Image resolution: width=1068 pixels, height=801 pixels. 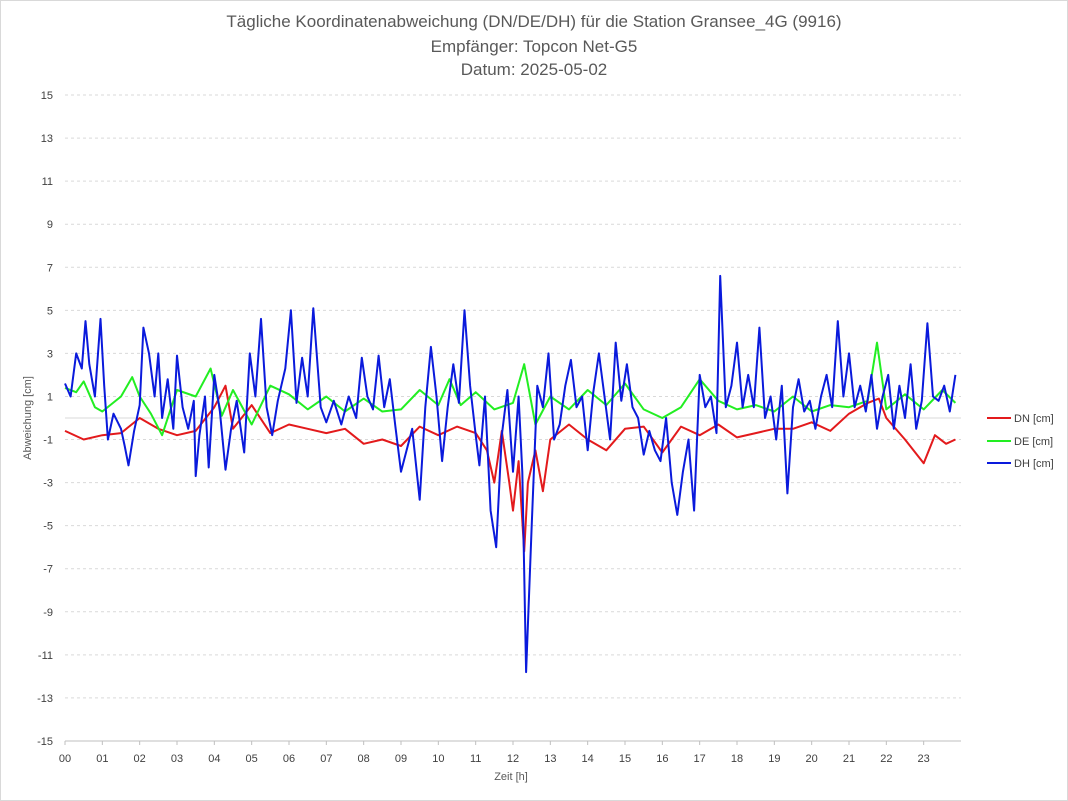 What do you see at coordinates (252, 759) in the screenshot?
I see `x-tick-label: 05` at bounding box center [252, 759].